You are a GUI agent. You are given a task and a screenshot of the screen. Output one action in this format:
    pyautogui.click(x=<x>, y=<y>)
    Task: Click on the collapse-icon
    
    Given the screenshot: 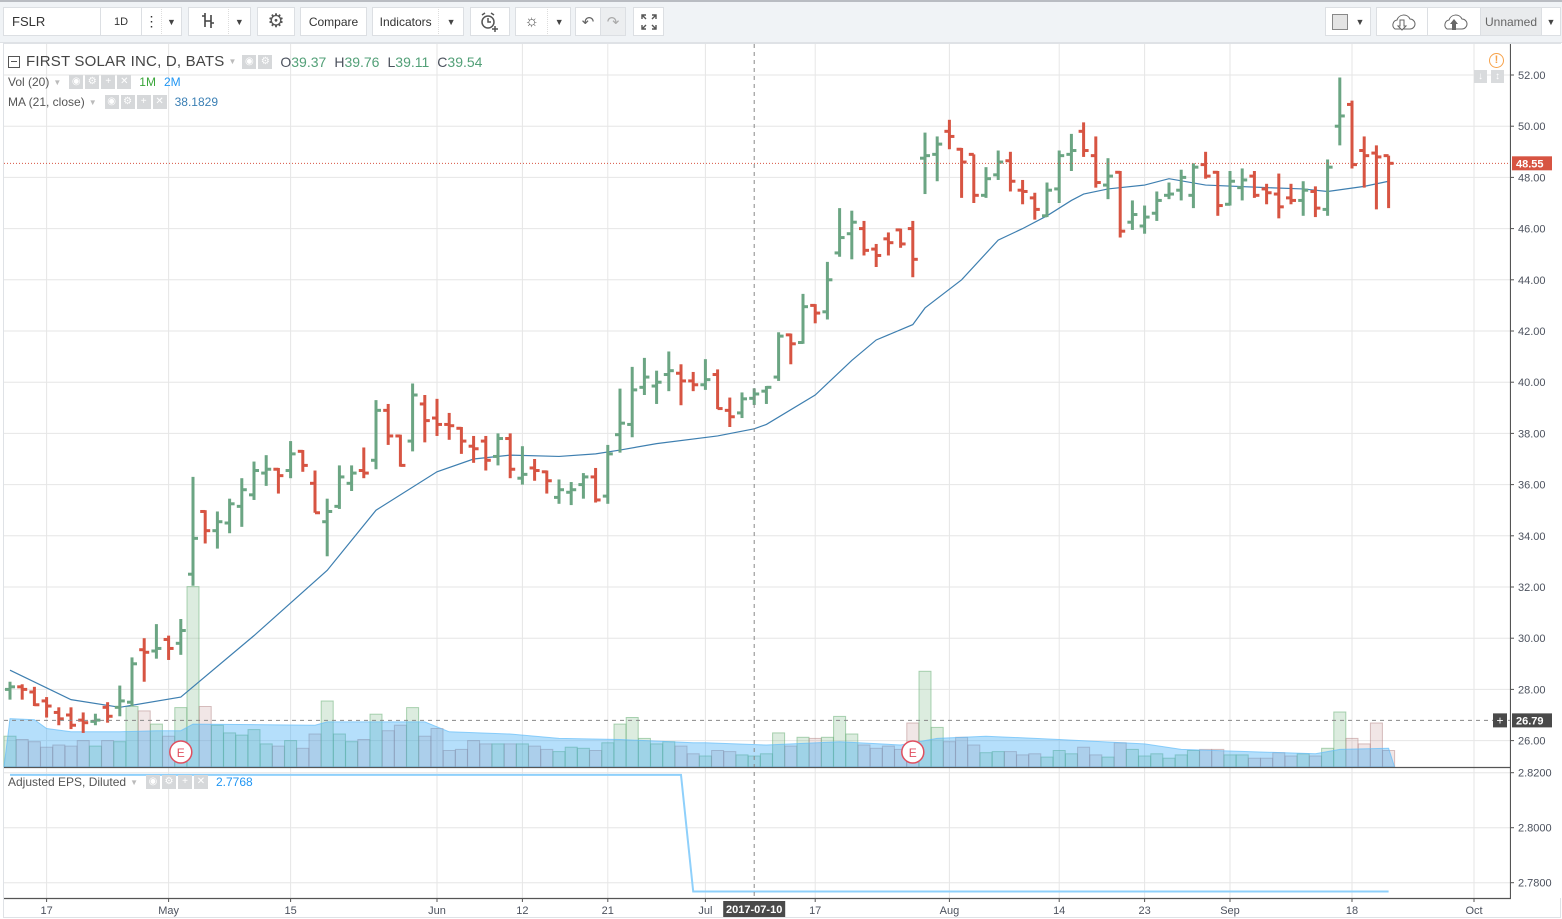 What is the action you would take?
    pyautogui.click(x=14, y=61)
    